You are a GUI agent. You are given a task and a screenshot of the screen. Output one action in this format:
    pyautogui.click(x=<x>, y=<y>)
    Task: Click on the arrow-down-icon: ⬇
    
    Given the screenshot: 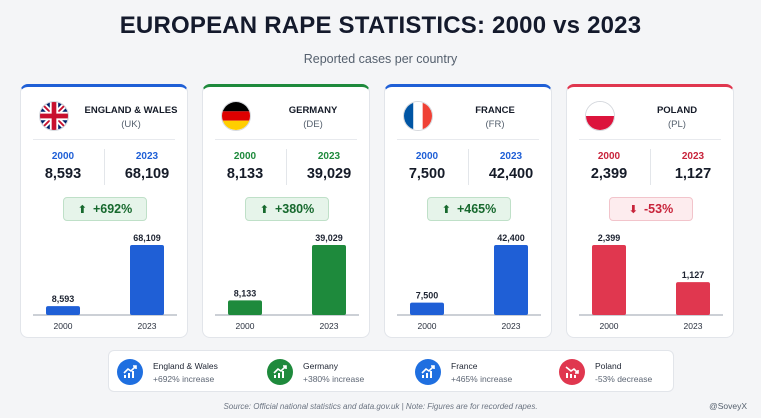 What is the action you would take?
    pyautogui.click(x=633, y=209)
    